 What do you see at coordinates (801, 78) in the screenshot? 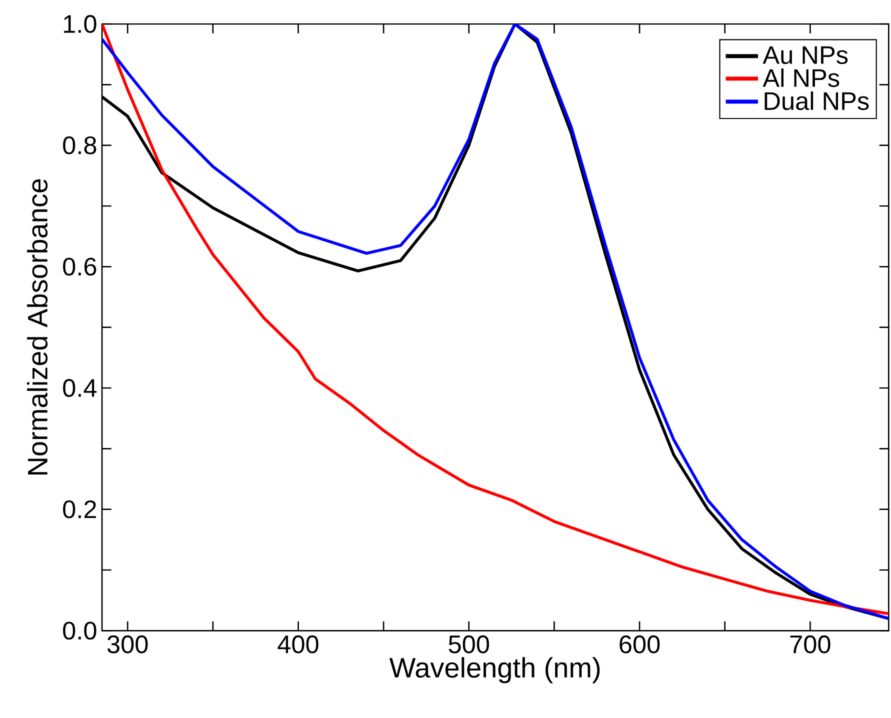
I see `legend-label: Al NPs` at bounding box center [801, 78].